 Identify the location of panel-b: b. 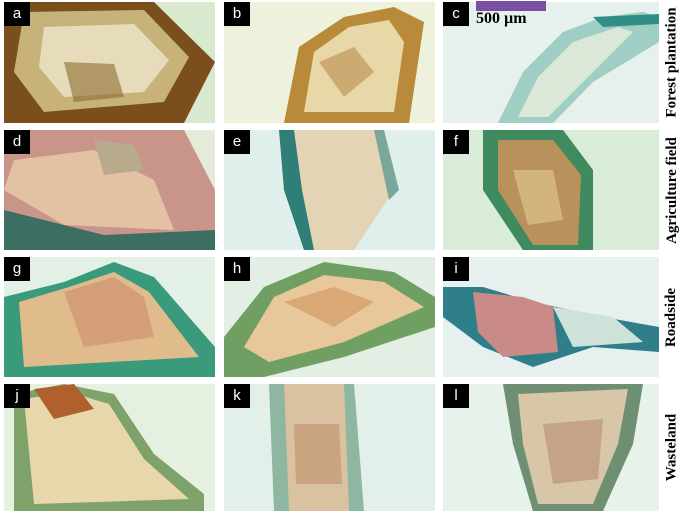
(329, 62).